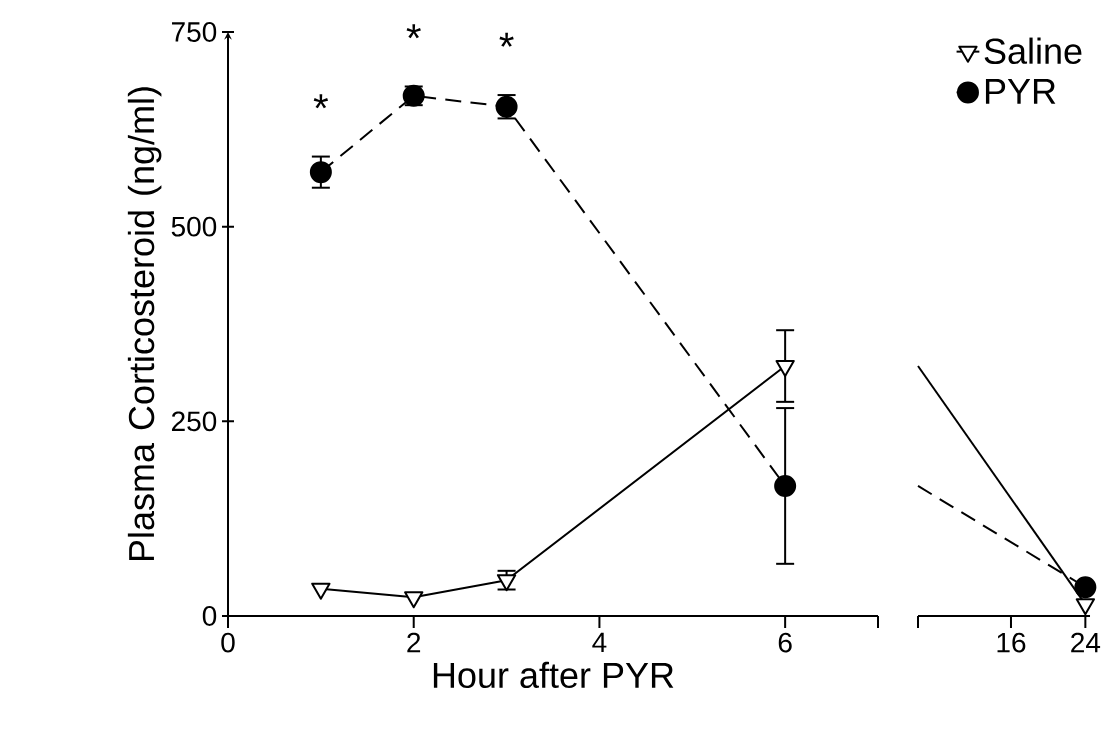 Image resolution: width=1108 pixels, height=755 pixels. Describe the element at coordinates (553, 675) in the screenshot. I see `x-axis-title: Hour after PYR` at that location.